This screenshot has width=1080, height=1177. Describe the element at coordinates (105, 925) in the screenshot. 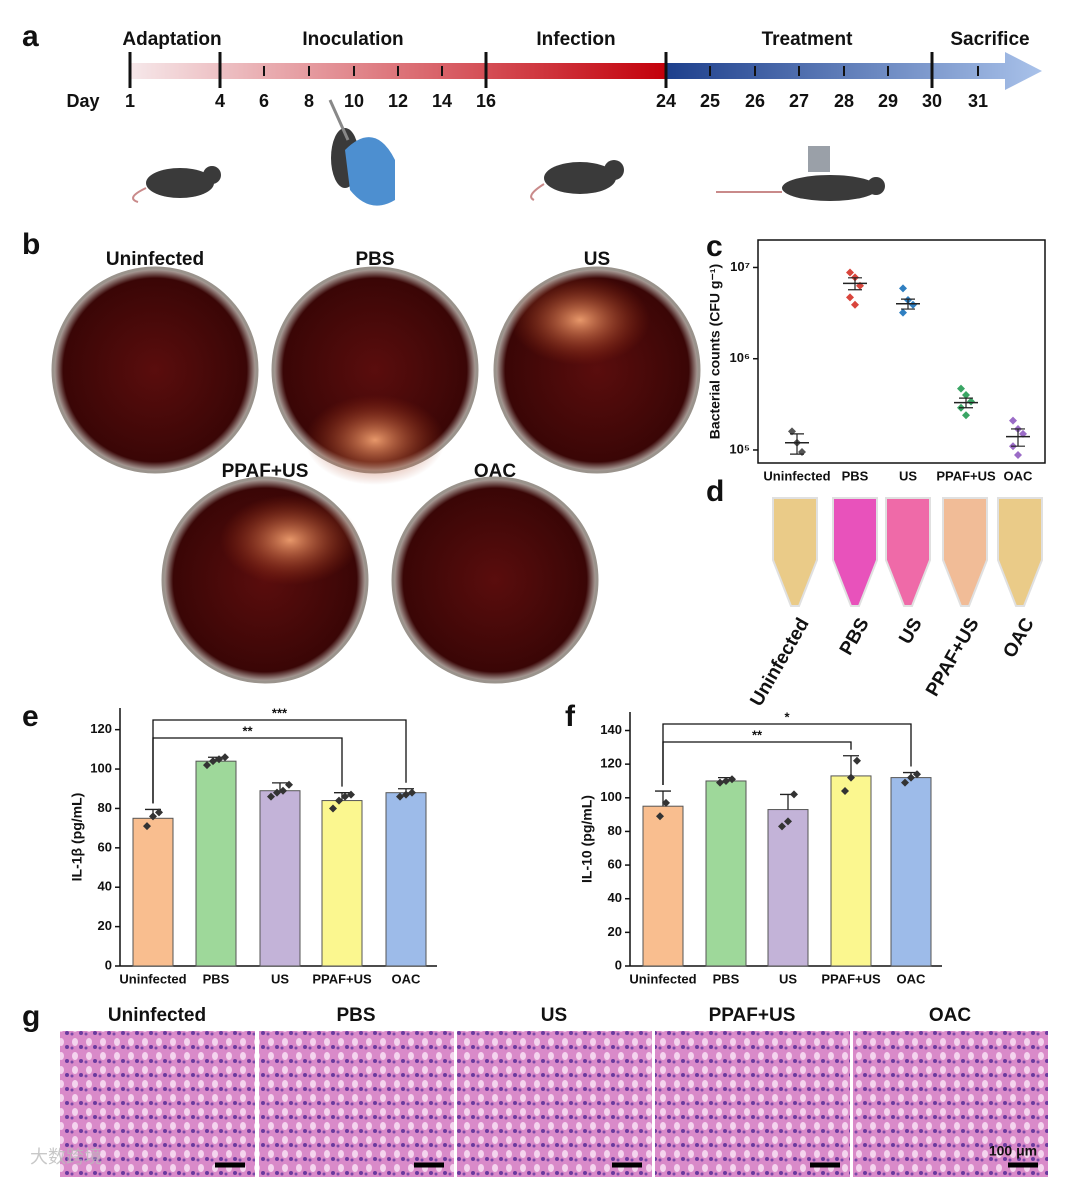

I see `y-tick-label: 20` at that location.